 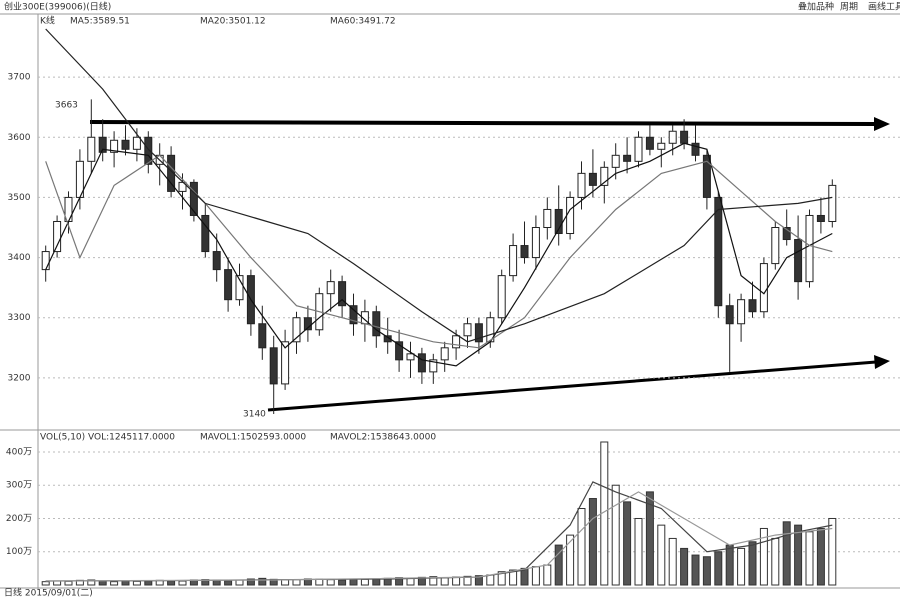 I want to click on legend-entry: MA5:3589.51, so click(x=100, y=22).